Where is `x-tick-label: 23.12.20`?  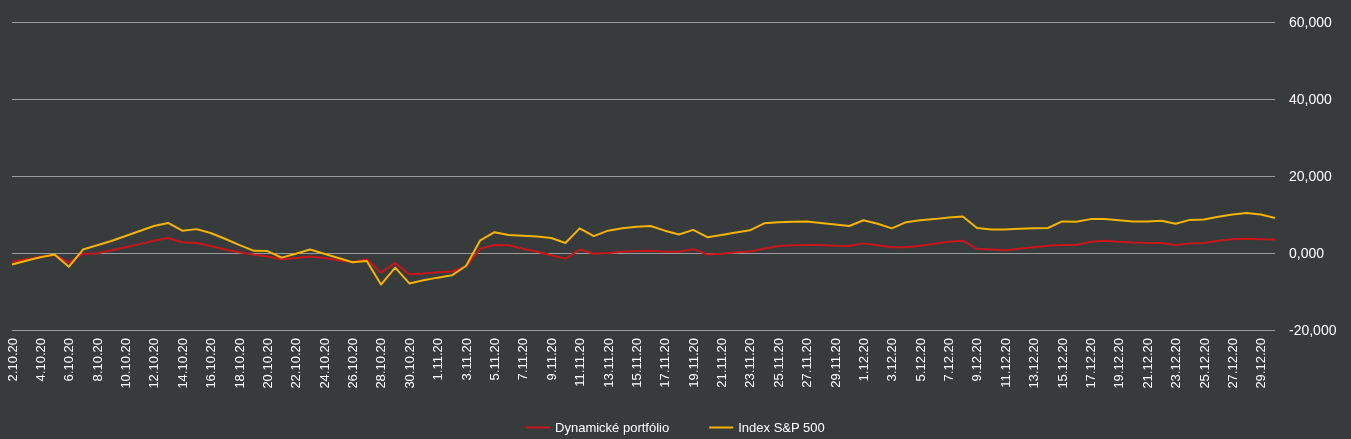 x-tick-label: 23.12.20 is located at coordinates (1176, 363).